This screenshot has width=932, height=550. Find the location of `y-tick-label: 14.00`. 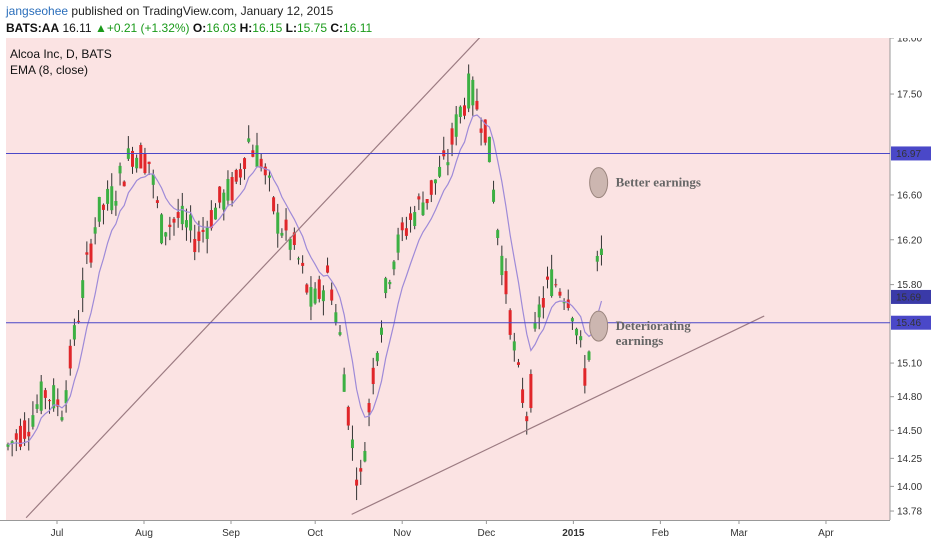

y-tick-label: 14.00 is located at coordinates (909, 487).